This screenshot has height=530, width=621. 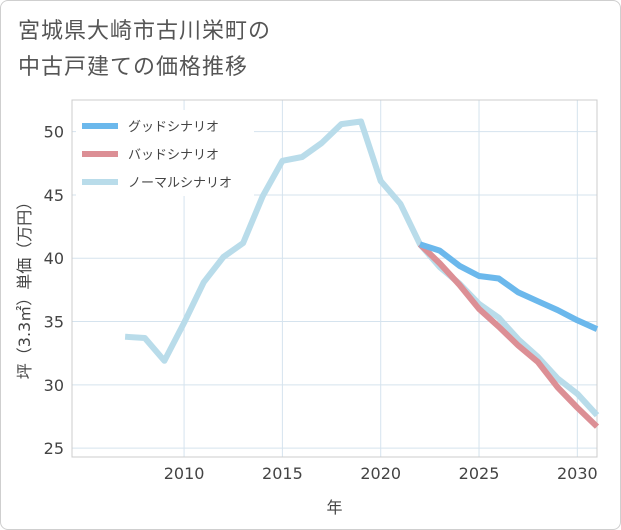 I want to click on x-tick-label: 2020, so click(x=380, y=473).